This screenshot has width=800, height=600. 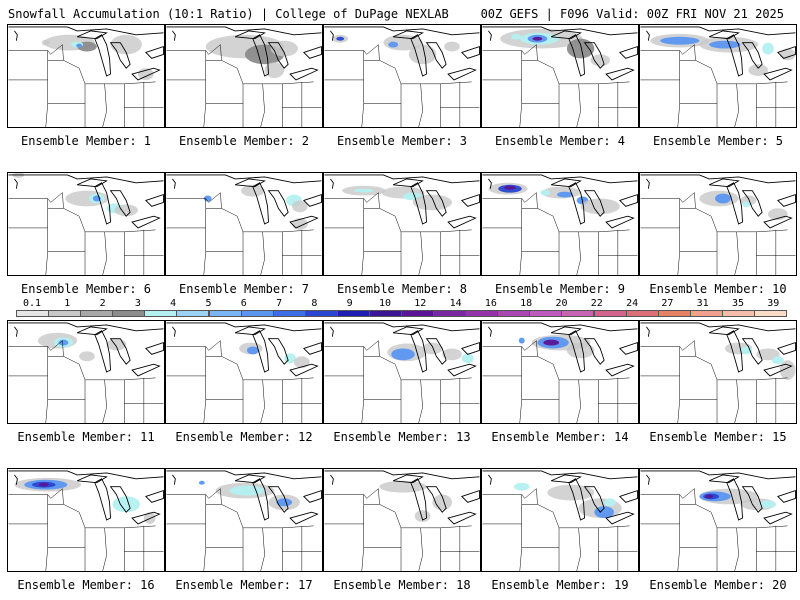 What do you see at coordinates (560, 289) in the screenshot?
I see `ensemble-member-label: Ensemble Member: 9` at bounding box center [560, 289].